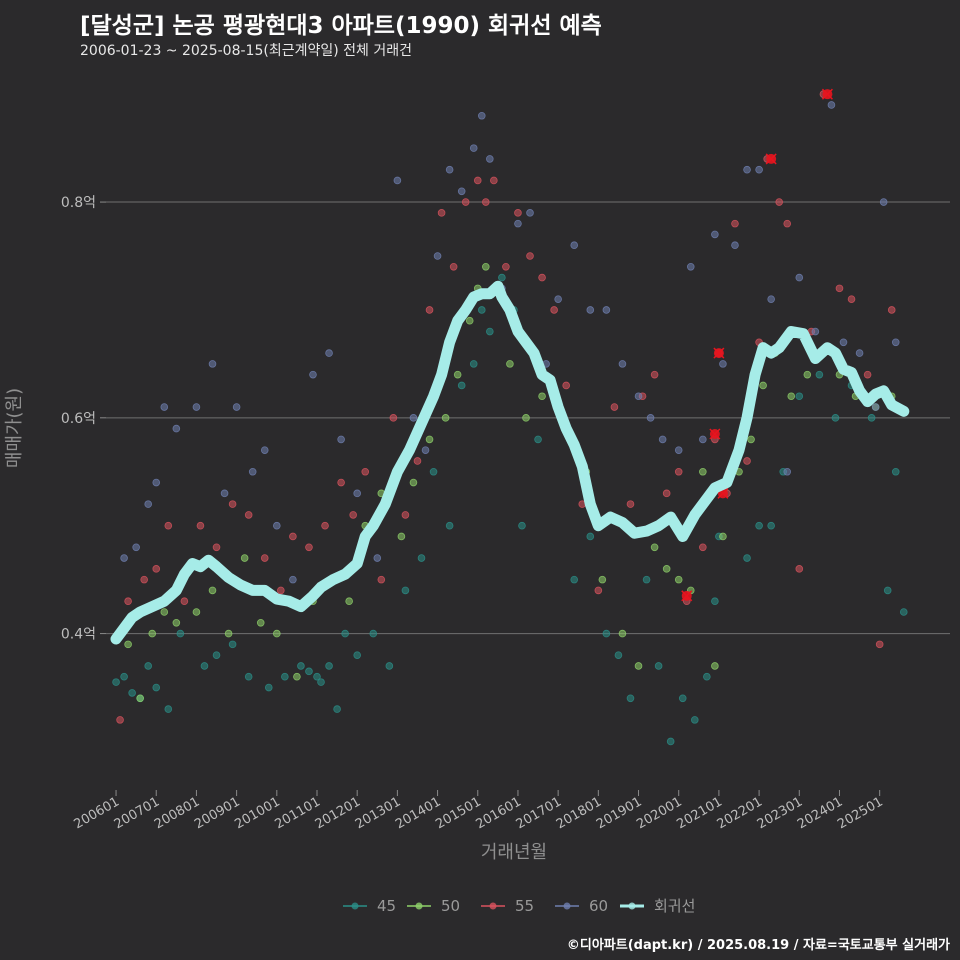 Image resolution: width=960 pixels, height=960 pixels. What do you see at coordinates (820, 813) in the screenshot?
I see `x-tick-label: 202401` at bounding box center [820, 813].